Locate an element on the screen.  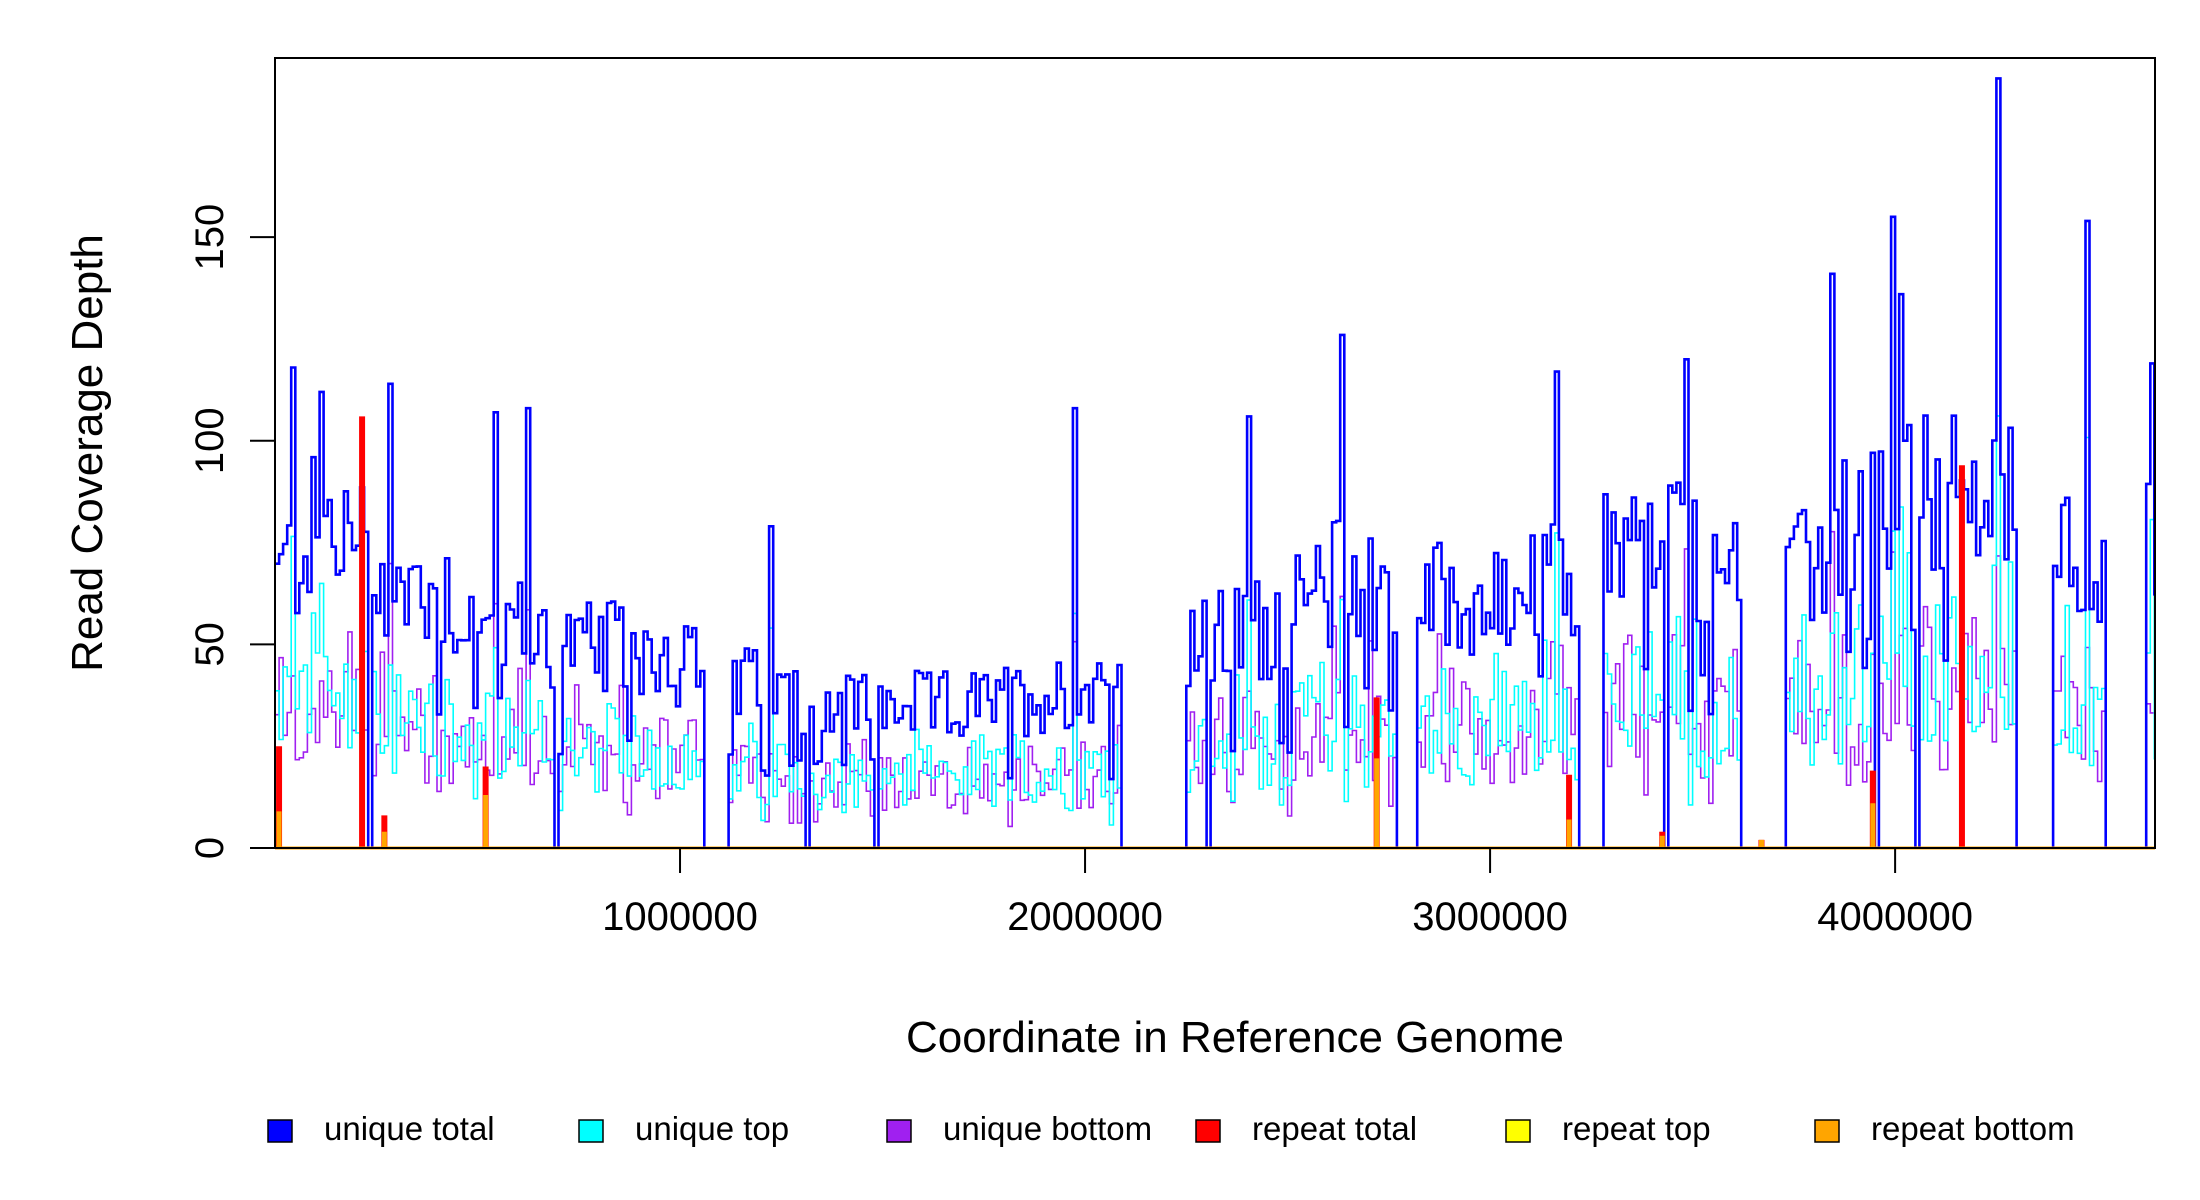
legend-item: unique total is located at coordinates (381, 1128).